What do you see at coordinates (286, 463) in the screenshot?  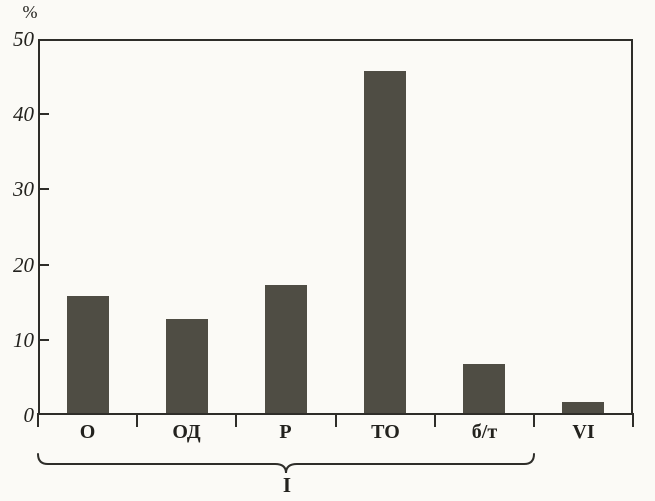 I see `group-bracket-icon` at bounding box center [286, 463].